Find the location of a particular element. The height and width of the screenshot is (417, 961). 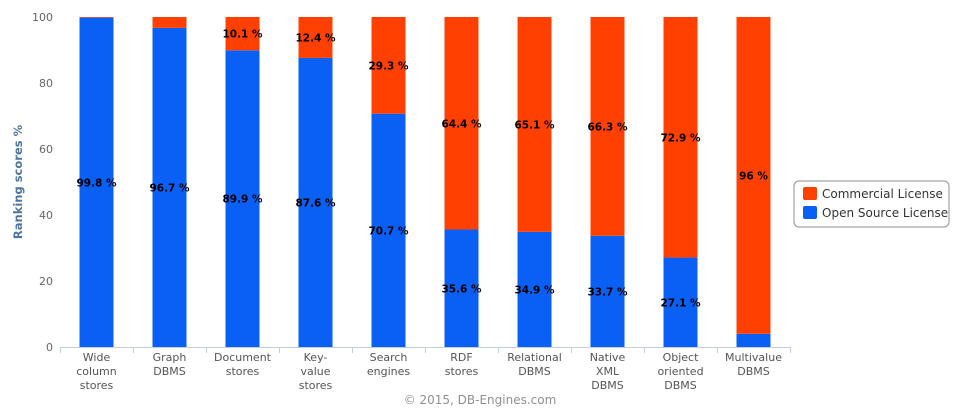

data-label-open-source: 34.9 % is located at coordinates (534, 290).